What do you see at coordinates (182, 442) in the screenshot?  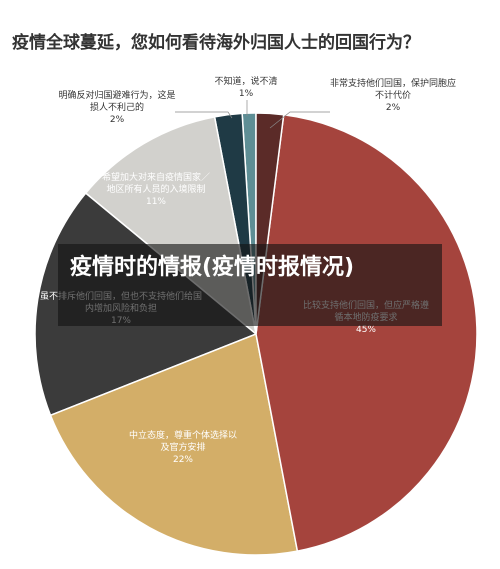 I see `category-label: 中立态度，尊重个体选择以及官方安排` at bounding box center [182, 442].